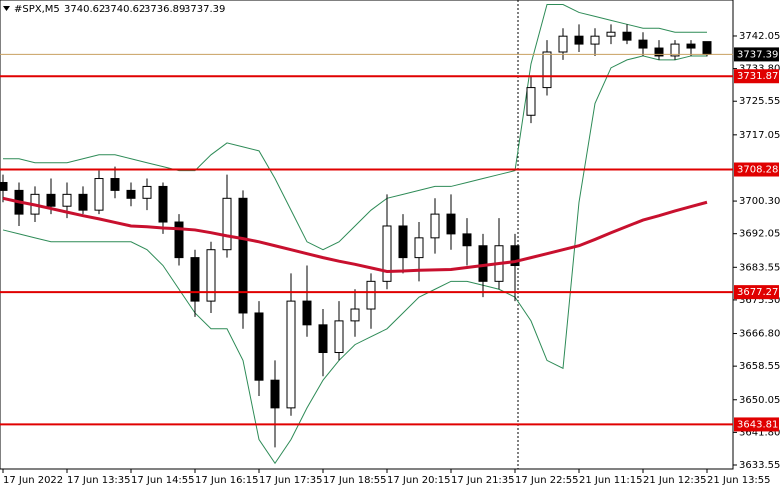 The height and width of the screenshot is (489, 781). What do you see at coordinates (227, 480) in the screenshot?
I see `x-tick-label: 17 Jun 16:15` at bounding box center [227, 480].